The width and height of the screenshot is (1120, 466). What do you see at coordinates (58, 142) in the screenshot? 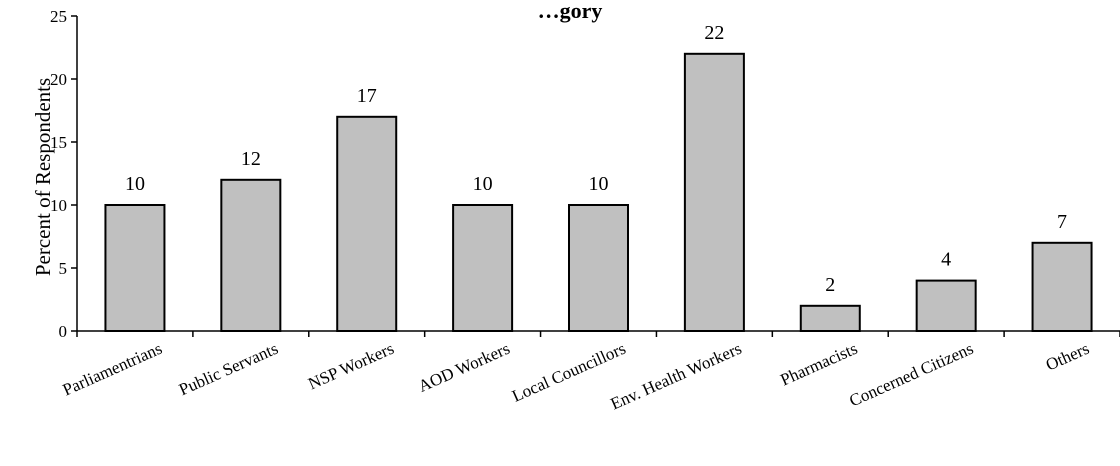
I see `y-tick-label: 15` at bounding box center [58, 142].